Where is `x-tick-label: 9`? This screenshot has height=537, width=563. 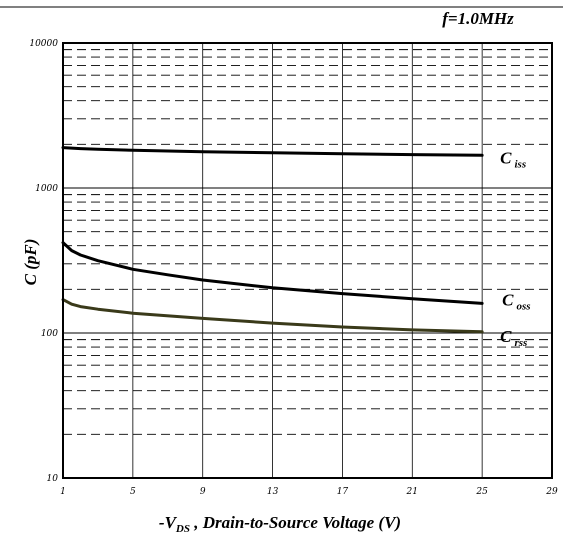 x-tick-label: 9 is located at coordinates (203, 492).